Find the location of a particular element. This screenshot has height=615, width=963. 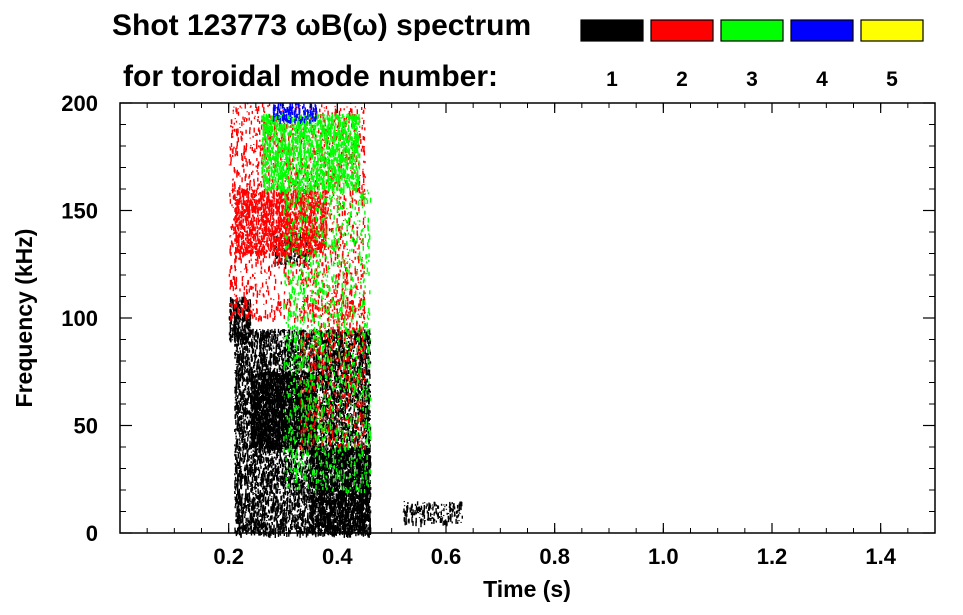

x-tick-label: 1.2 is located at coordinates (772, 556).